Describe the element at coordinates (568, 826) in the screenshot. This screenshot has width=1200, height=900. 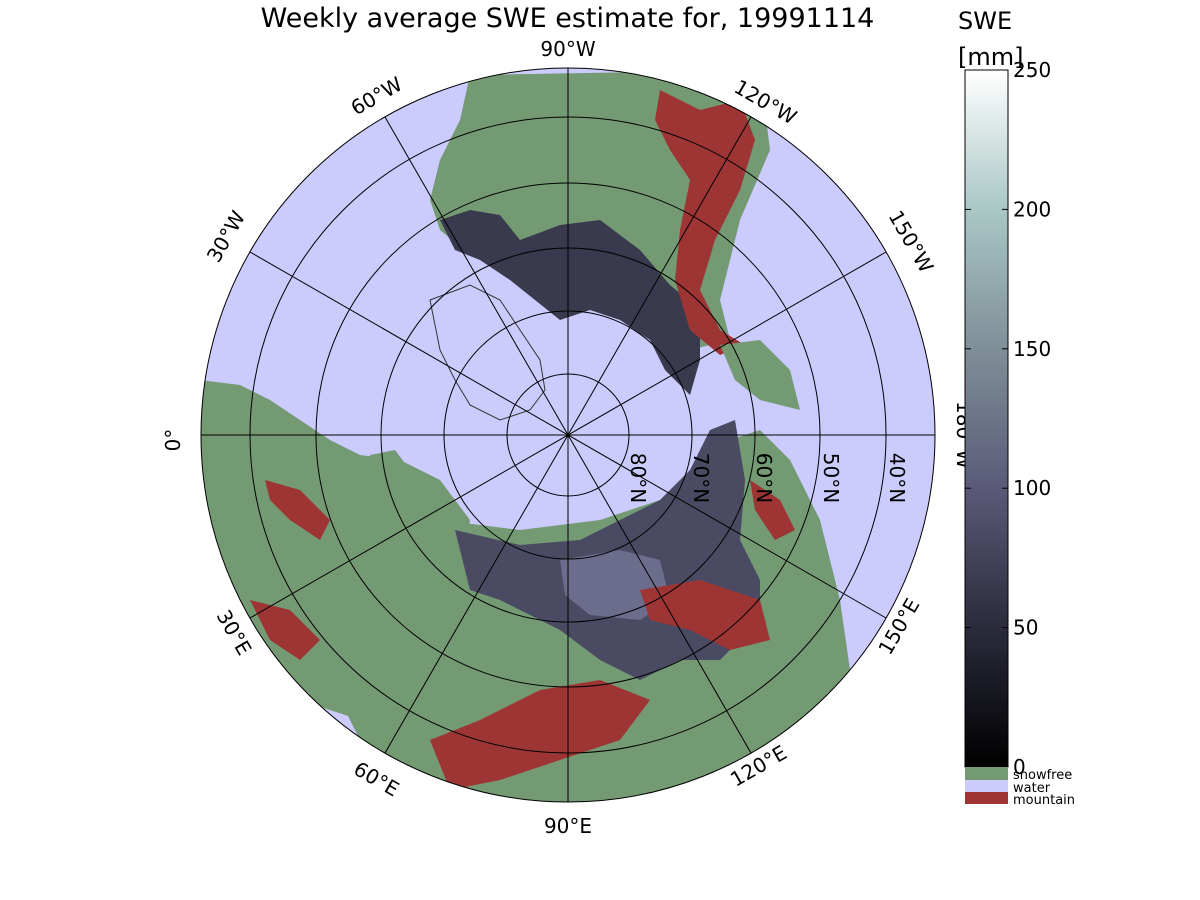
I see `lon-label-90e: 90°E` at that location.